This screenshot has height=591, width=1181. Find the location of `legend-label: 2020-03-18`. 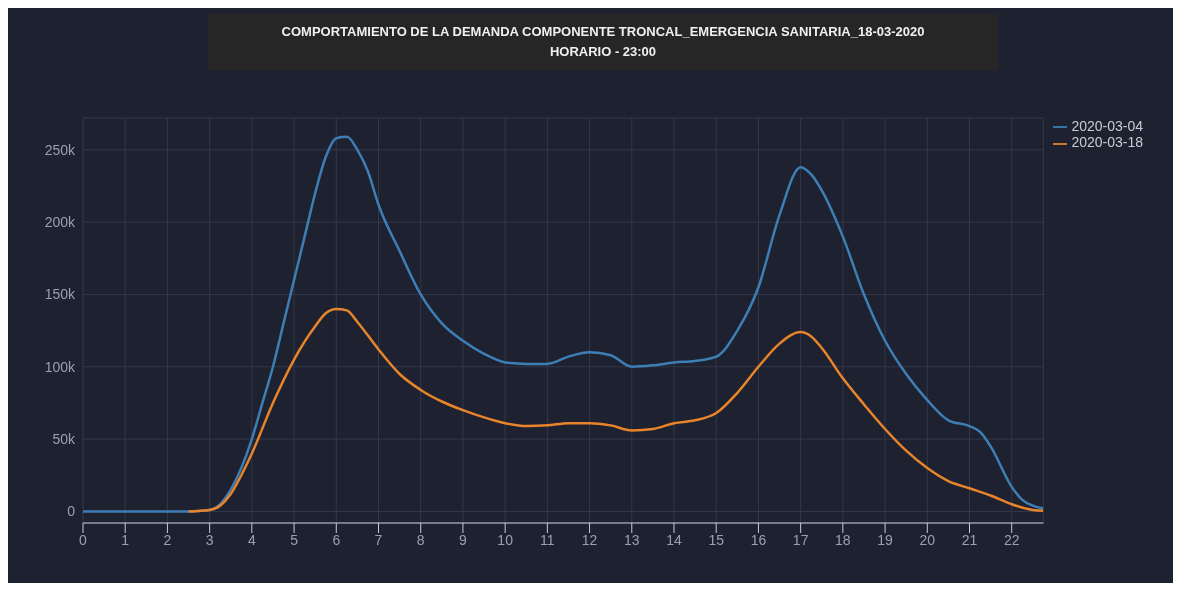

legend-label: 2020-03-18 is located at coordinates (1107, 142).